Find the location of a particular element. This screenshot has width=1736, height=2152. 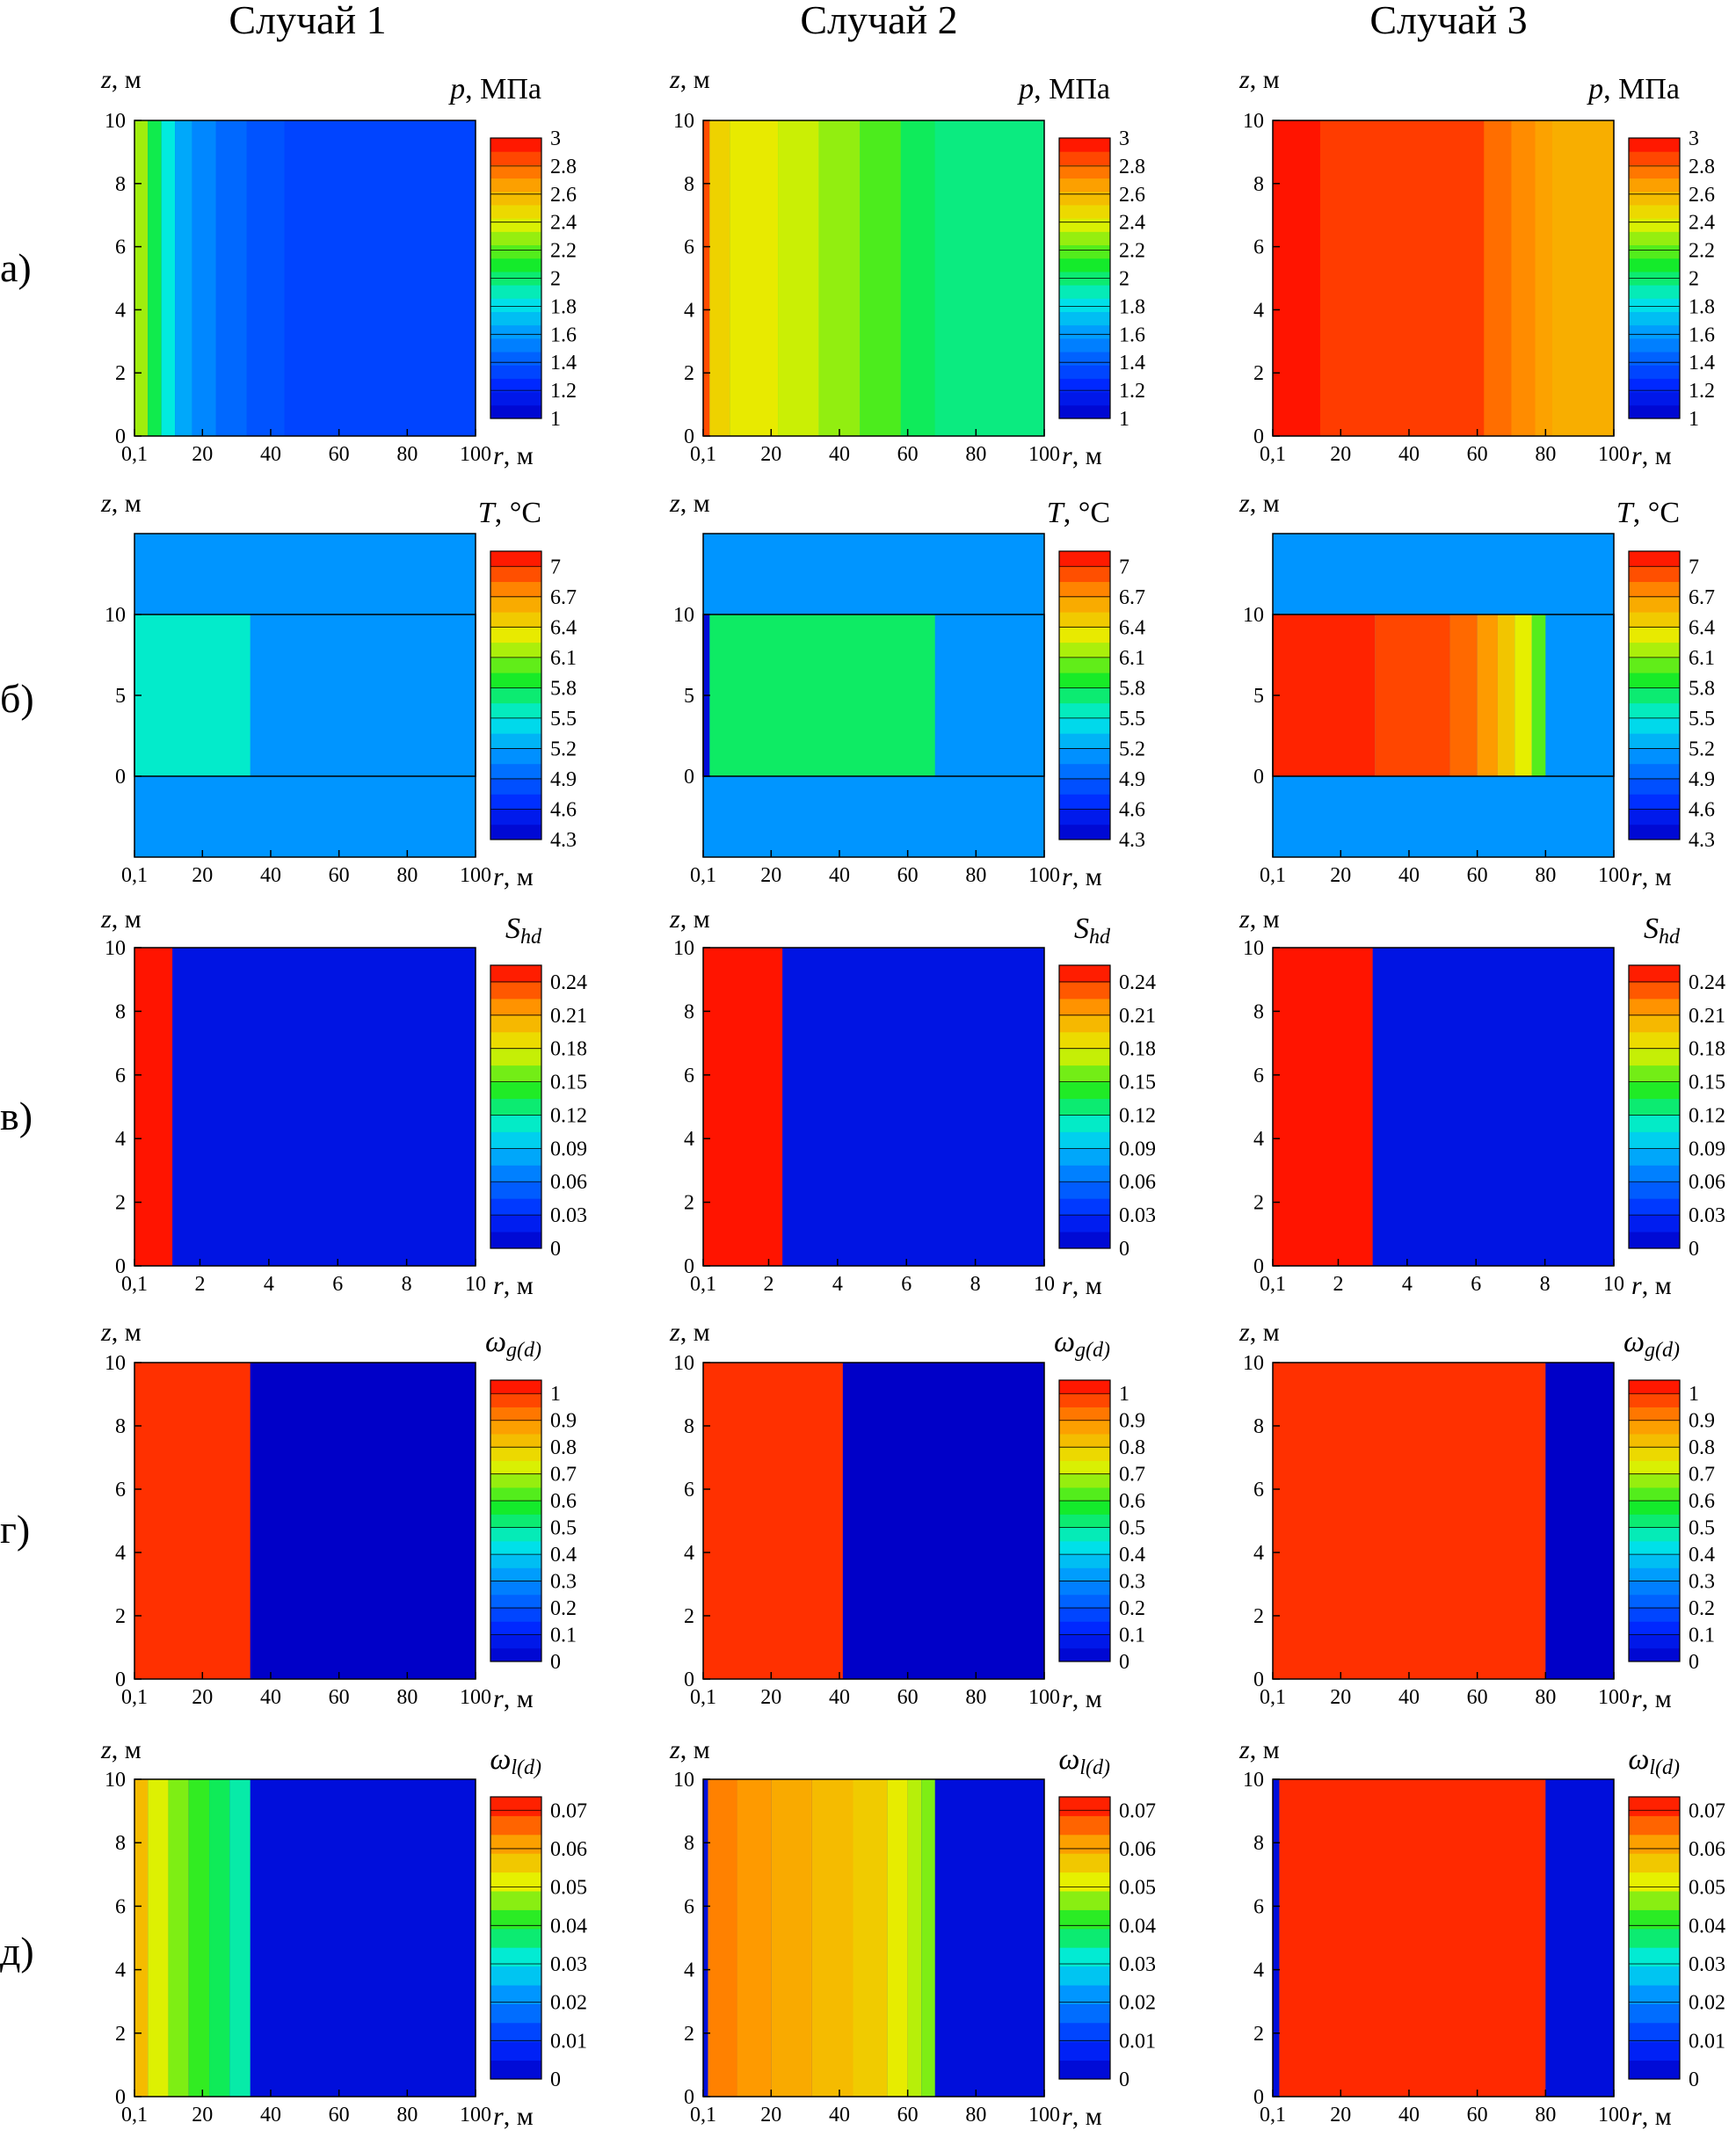

colorbar-tick-label: 0.04 is located at coordinates (1707, 1927).